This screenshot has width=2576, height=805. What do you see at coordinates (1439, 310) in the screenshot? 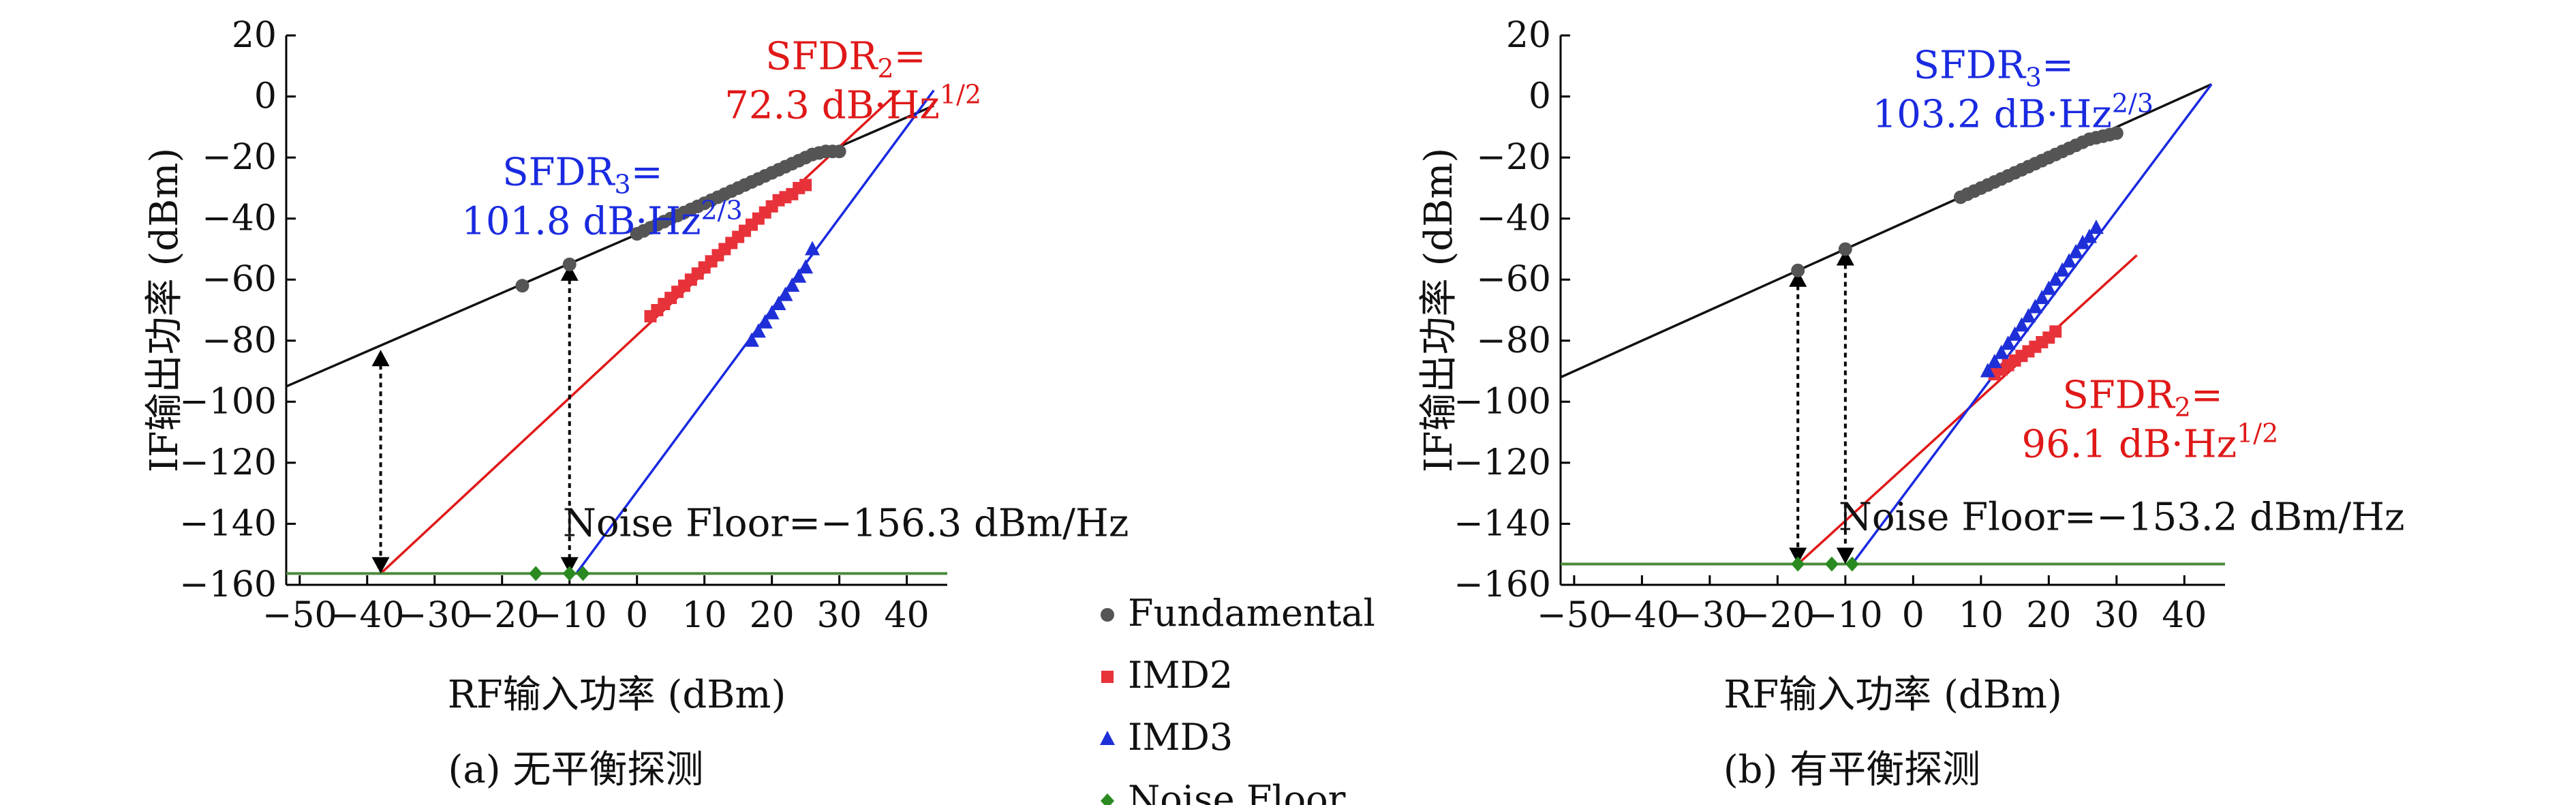
I see `y-axis-label: IF输出功率 (dBm)` at bounding box center [1439, 310].